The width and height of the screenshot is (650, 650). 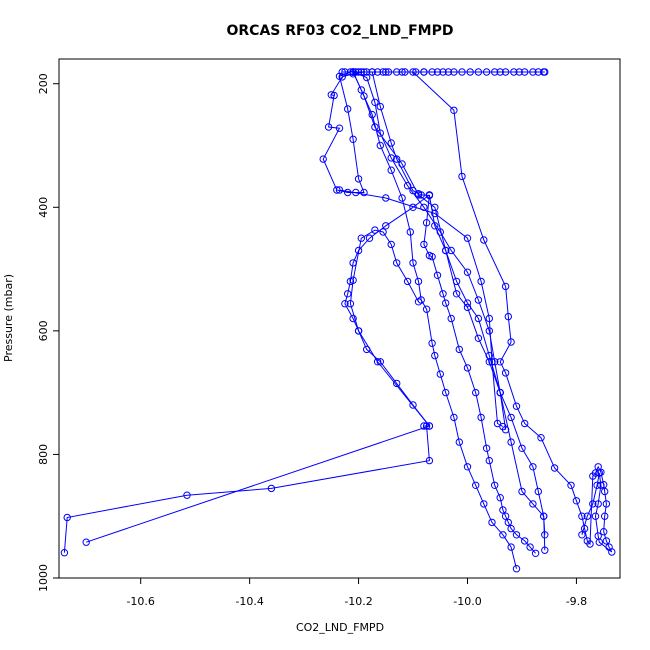 I want to click on series-line, so click(x=424, y=250).